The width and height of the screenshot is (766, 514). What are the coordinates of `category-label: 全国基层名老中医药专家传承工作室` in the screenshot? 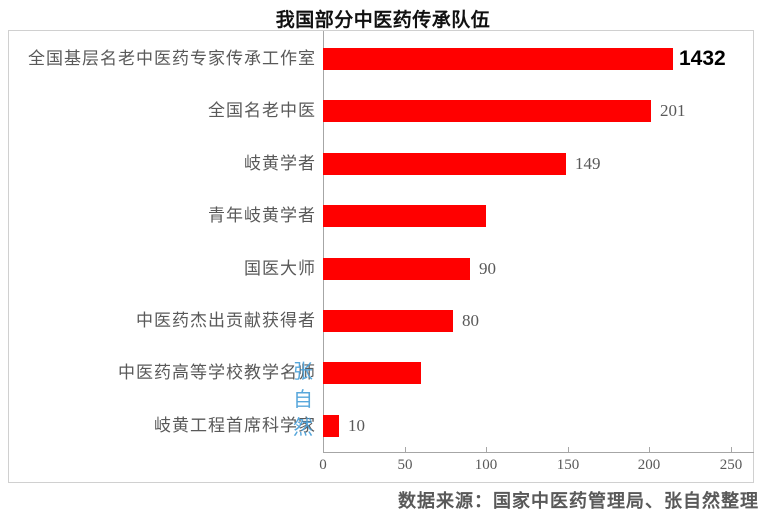 It's located at (172, 58).